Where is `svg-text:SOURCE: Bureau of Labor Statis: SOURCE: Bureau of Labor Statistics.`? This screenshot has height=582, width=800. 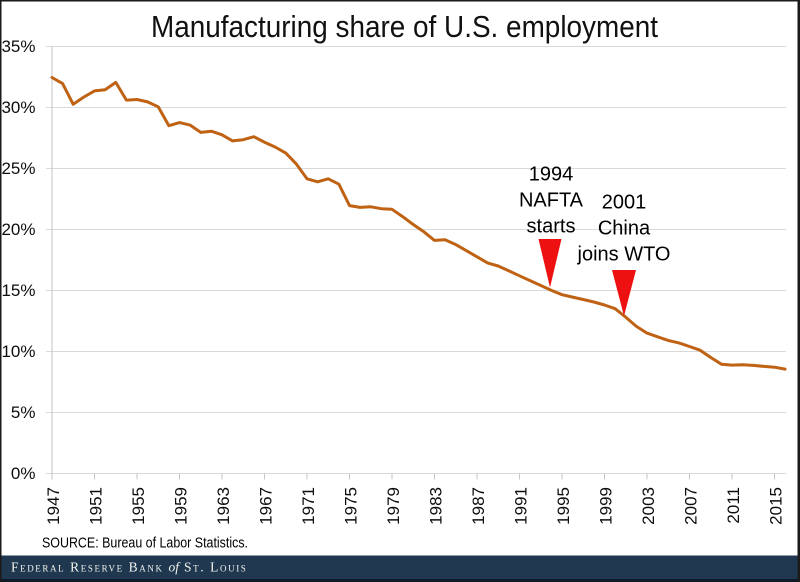
svg-text:SOURCE: Bureau of Labor Statis: SOURCE: Bureau of Labor Statistics. is located at coordinates (145, 543).